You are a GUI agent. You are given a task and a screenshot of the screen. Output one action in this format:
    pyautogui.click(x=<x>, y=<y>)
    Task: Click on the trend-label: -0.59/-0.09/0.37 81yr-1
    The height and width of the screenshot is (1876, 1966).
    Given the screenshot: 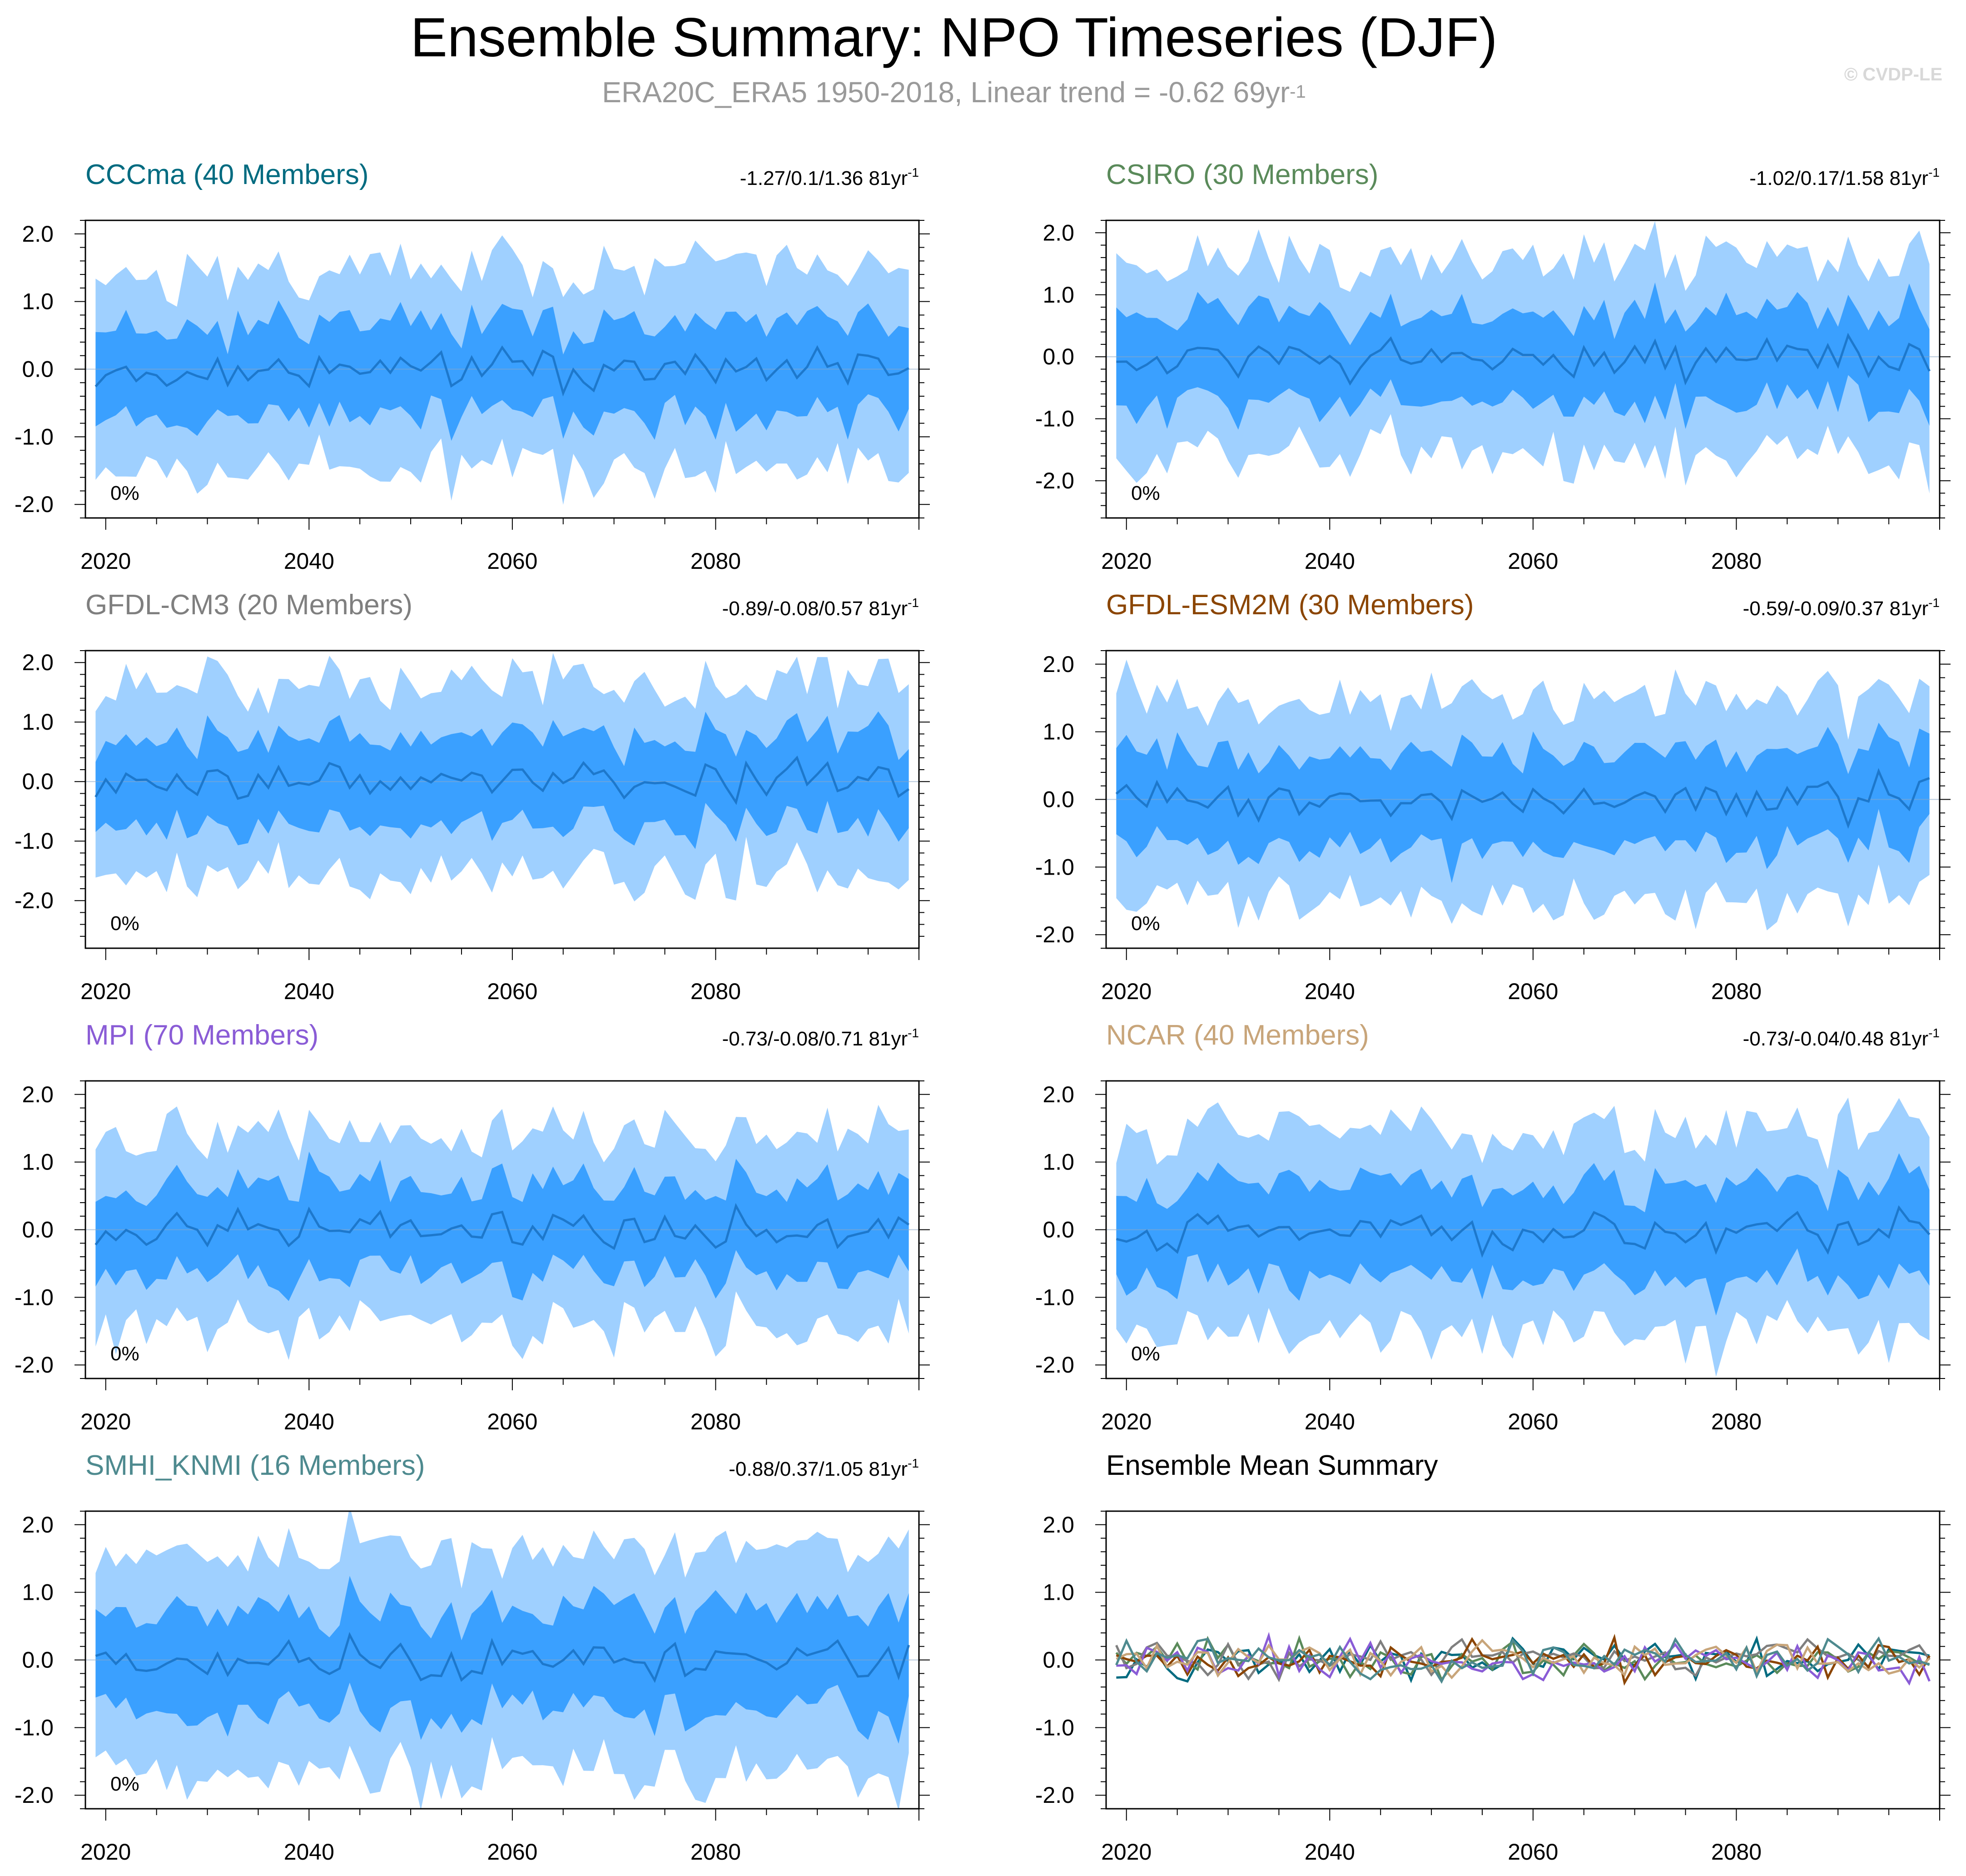 What is the action you would take?
    pyautogui.click(x=1841, y=608)
    